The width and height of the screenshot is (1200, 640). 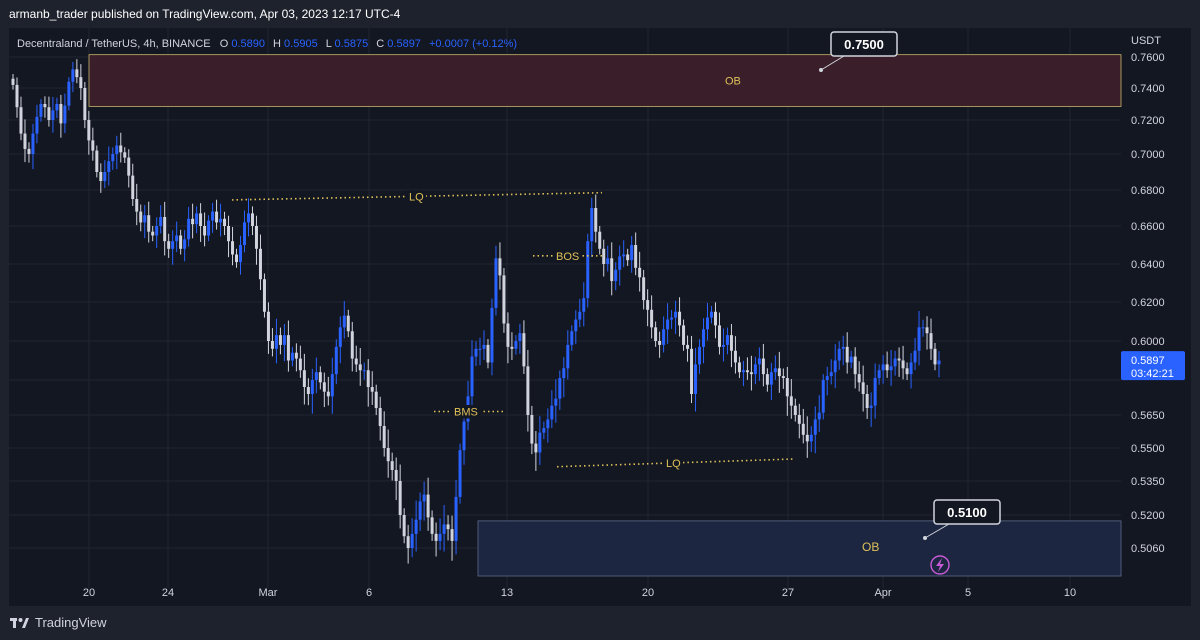 I want to click on price-tick-label: 0.6800, so click(x=1148, y=191).